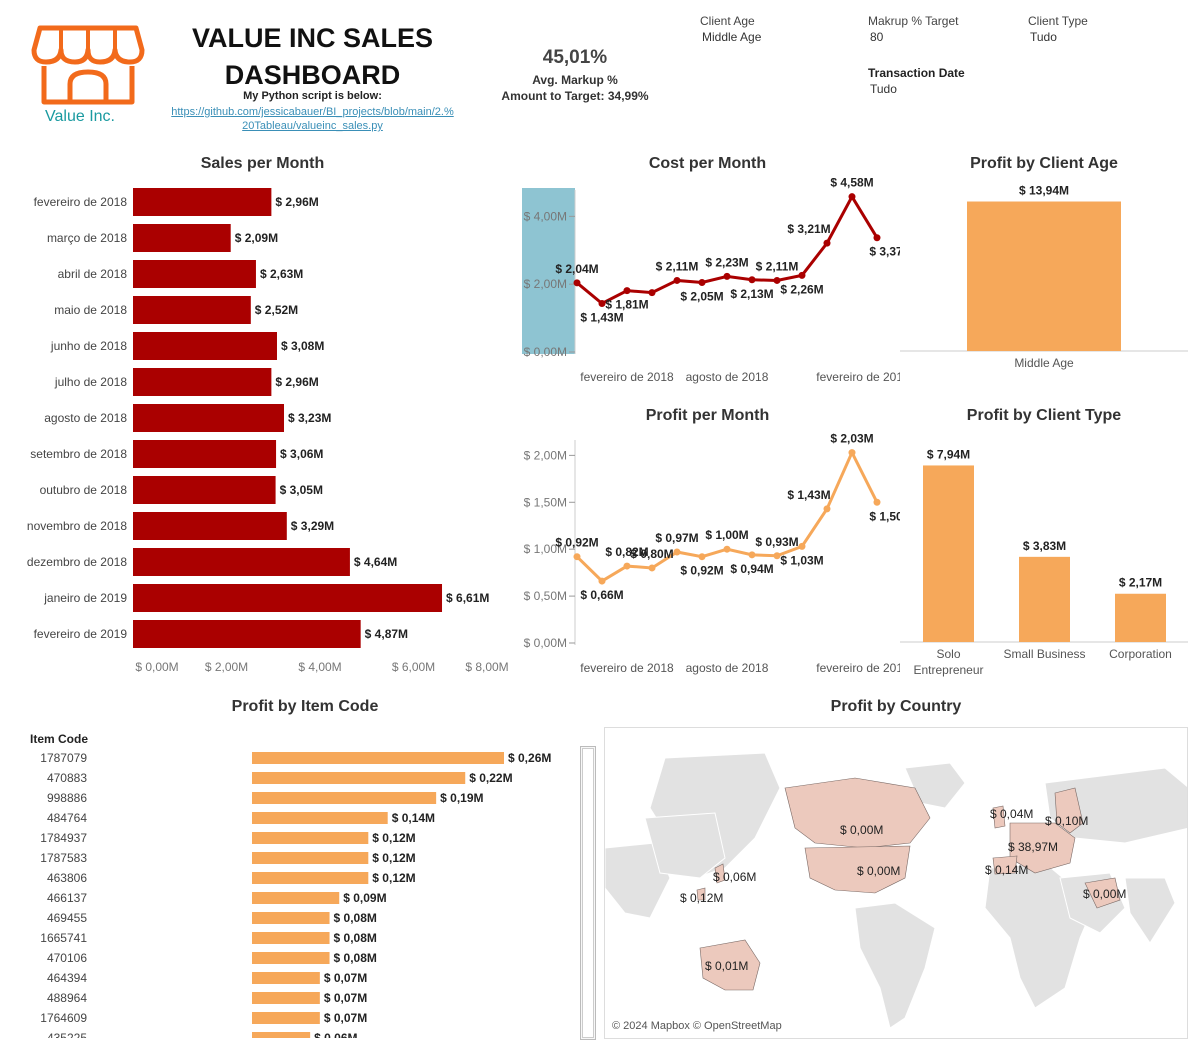  What do you see at coordinates (545, 284) in the screenshot?
I see `y-tick-label: $ 2,00M` at bounding box center [545, 284].